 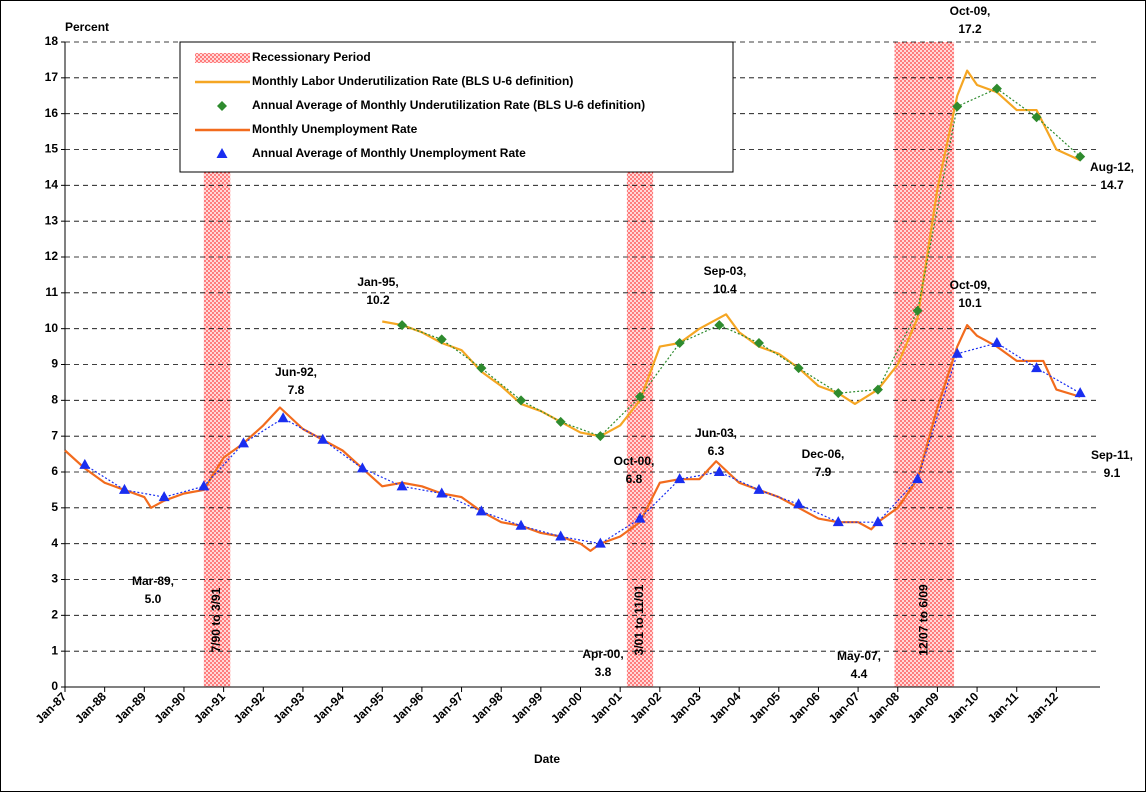 What do you see at coordinates (1112, 167) in the screenshot?
I see `annotation: Aug-12,` at bounding box center [1112, 167].